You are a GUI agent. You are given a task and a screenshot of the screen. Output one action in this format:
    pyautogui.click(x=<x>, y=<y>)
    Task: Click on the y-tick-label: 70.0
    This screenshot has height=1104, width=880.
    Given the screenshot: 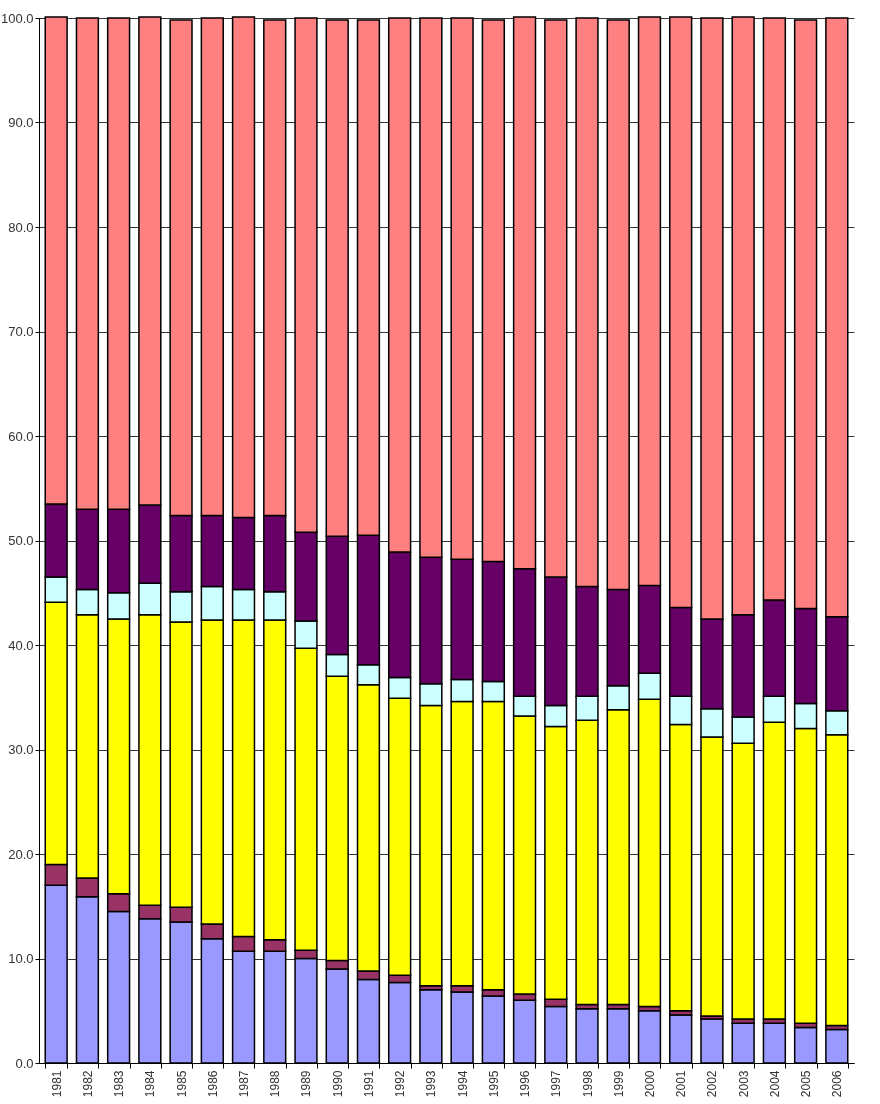 What is the action you would take?
    pyautogui.click(x=21, y=331)
    